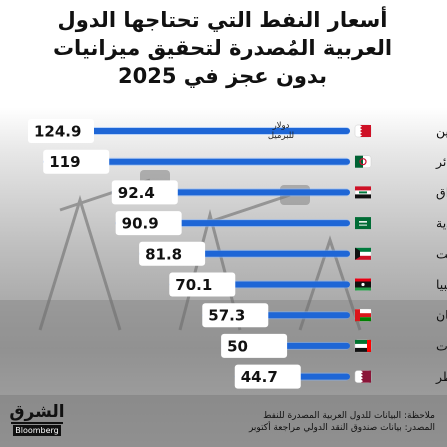  What do you see at coordinates (324, 315) in the screenshot?
I see `bar-row: 57.3 عُمان` at bounding box center [324, 315].